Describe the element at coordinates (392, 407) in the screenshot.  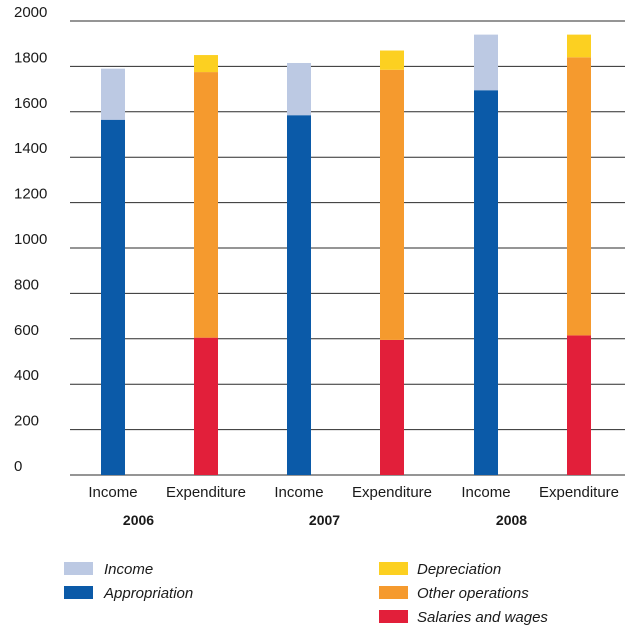
I see `bar-2007-expenditure-salaries-and-wages` at that location.